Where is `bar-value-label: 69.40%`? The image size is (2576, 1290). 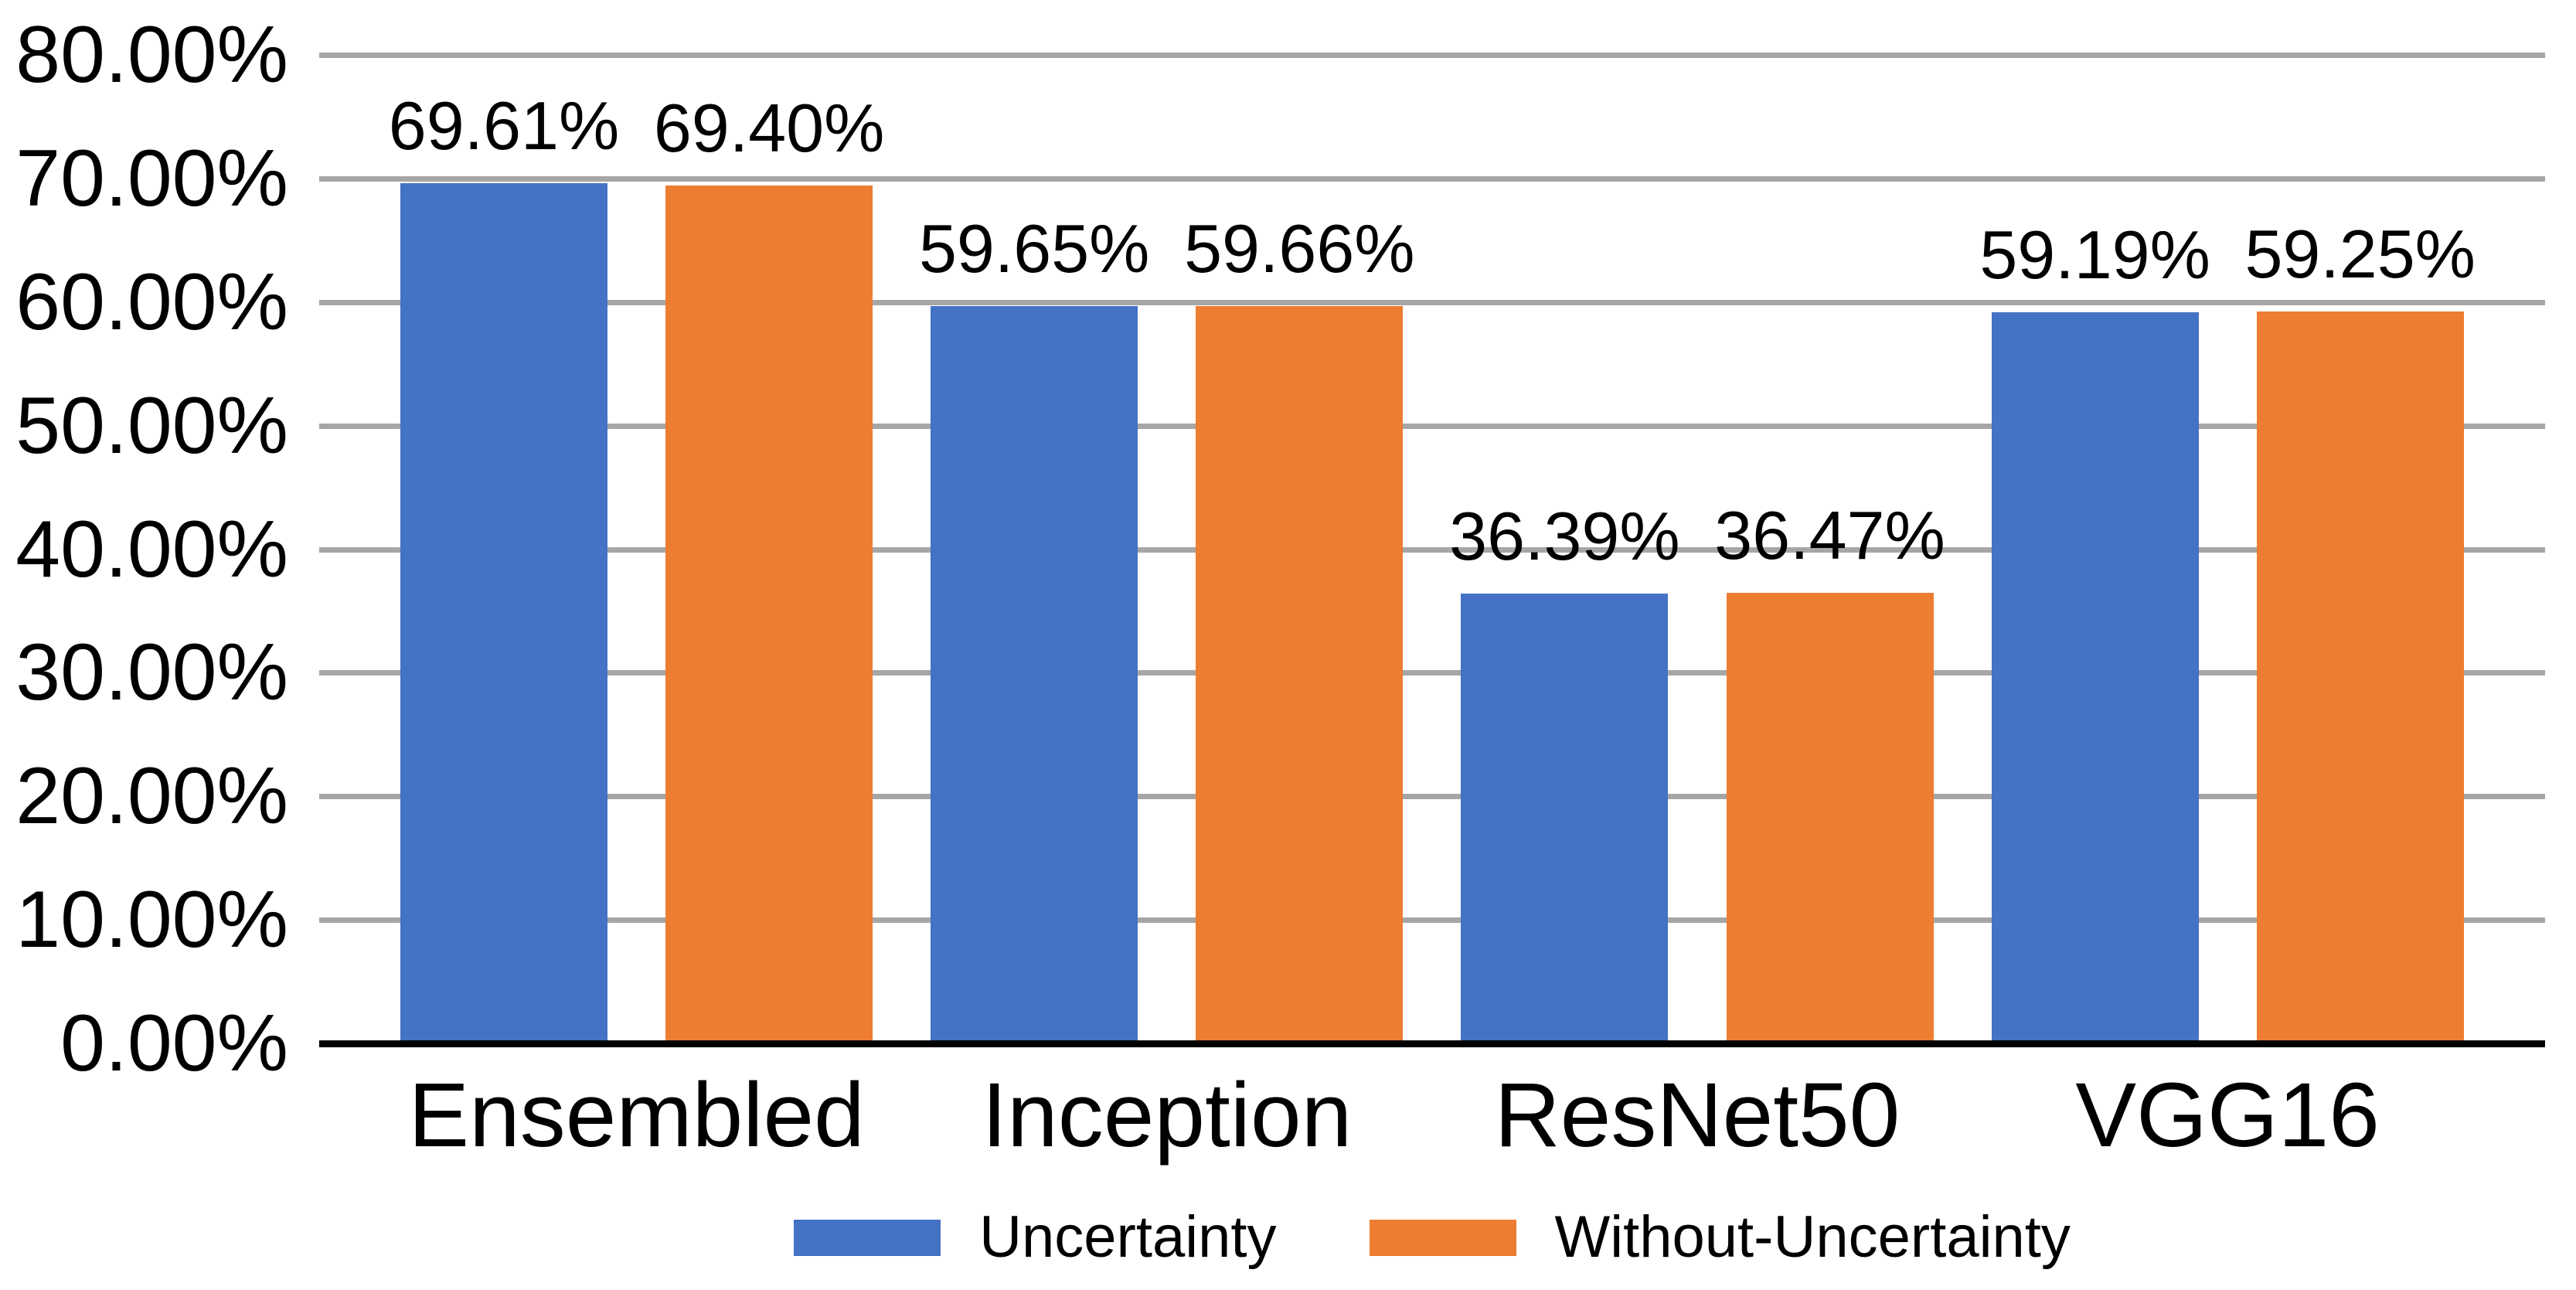
bar-value-label: 69.40% is located at coordinates (769, 128).